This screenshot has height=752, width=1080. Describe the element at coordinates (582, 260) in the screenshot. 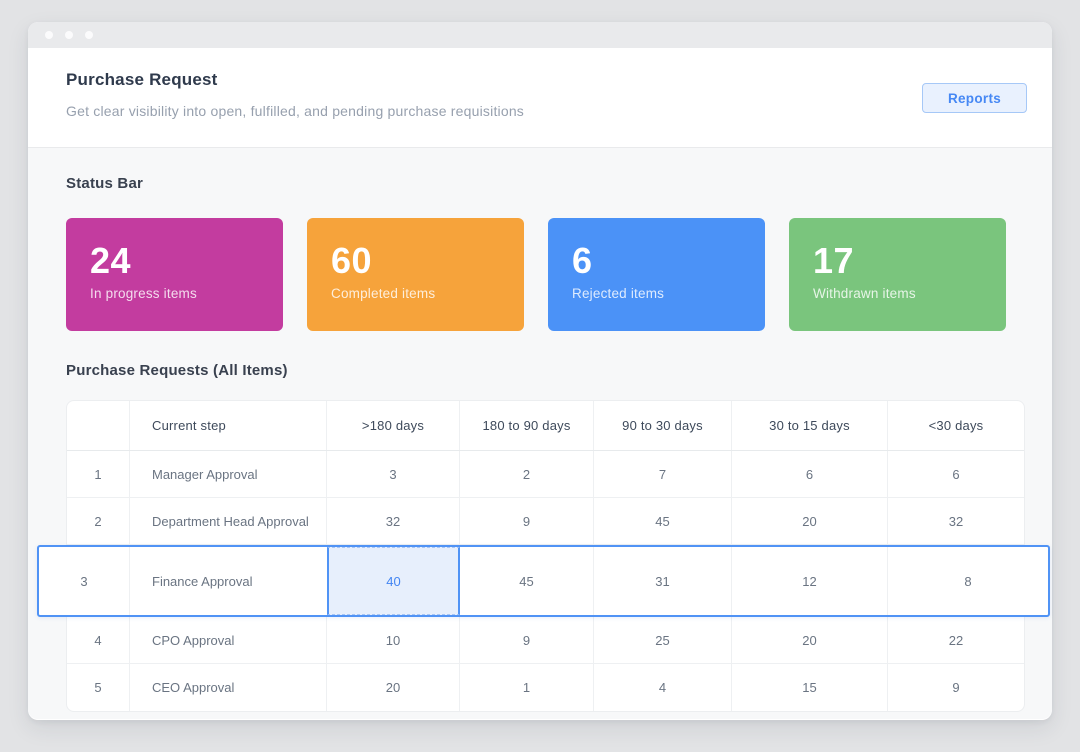

I see `card-value: 6` at that location.